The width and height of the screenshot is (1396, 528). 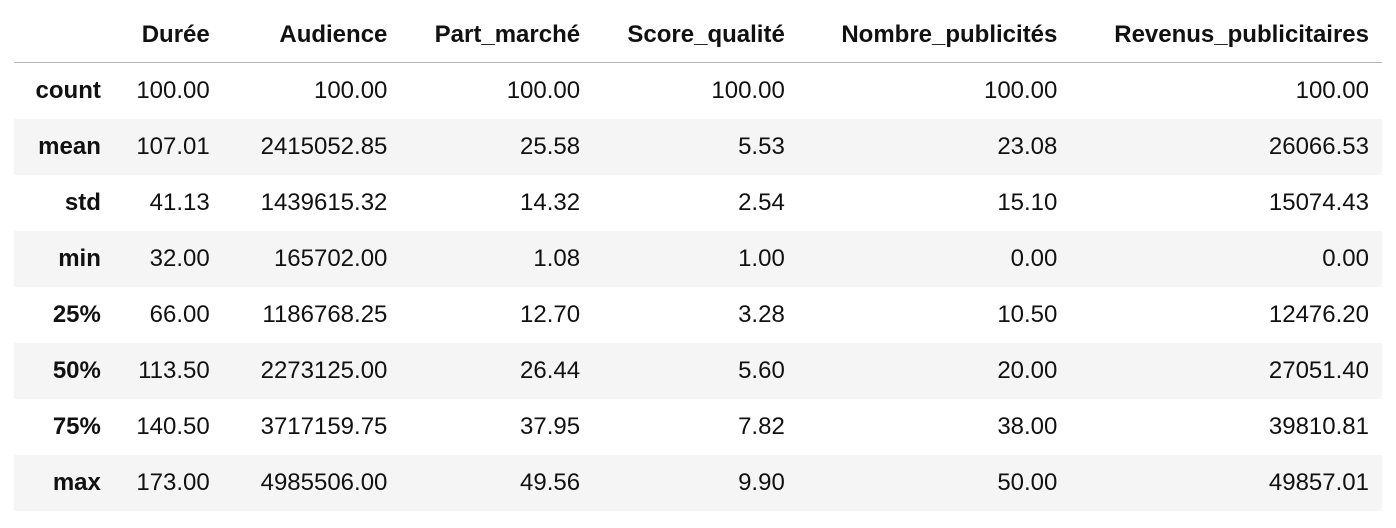 I want to click on table-cell: 32.00, so click(x=179, y=258).